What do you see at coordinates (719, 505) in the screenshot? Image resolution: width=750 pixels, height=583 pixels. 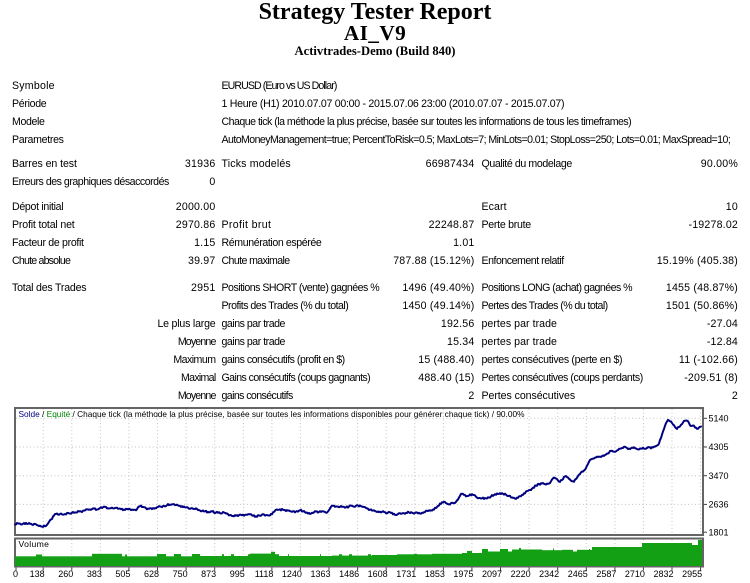 I see `svg-text: 2636` at bounding box center [719, 505].